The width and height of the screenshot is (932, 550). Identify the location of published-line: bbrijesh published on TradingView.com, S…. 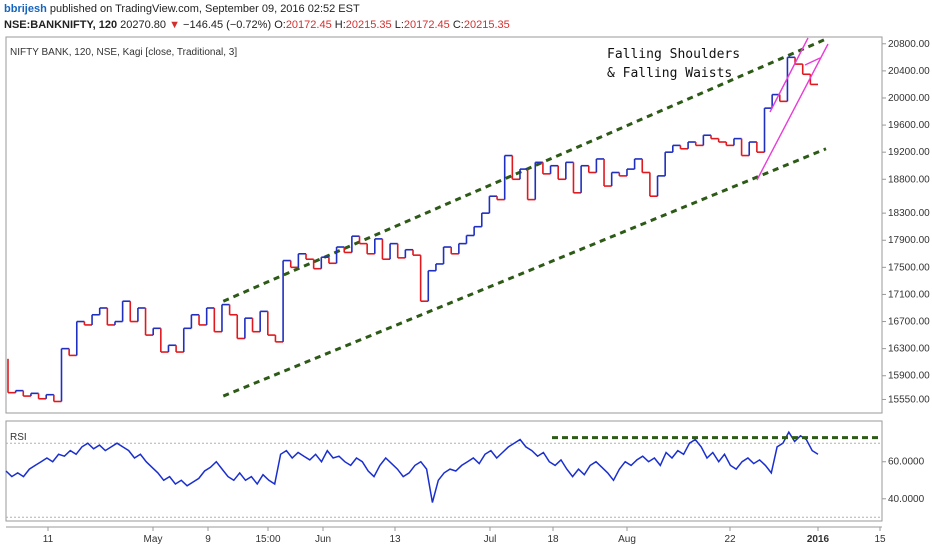
(182, 9).